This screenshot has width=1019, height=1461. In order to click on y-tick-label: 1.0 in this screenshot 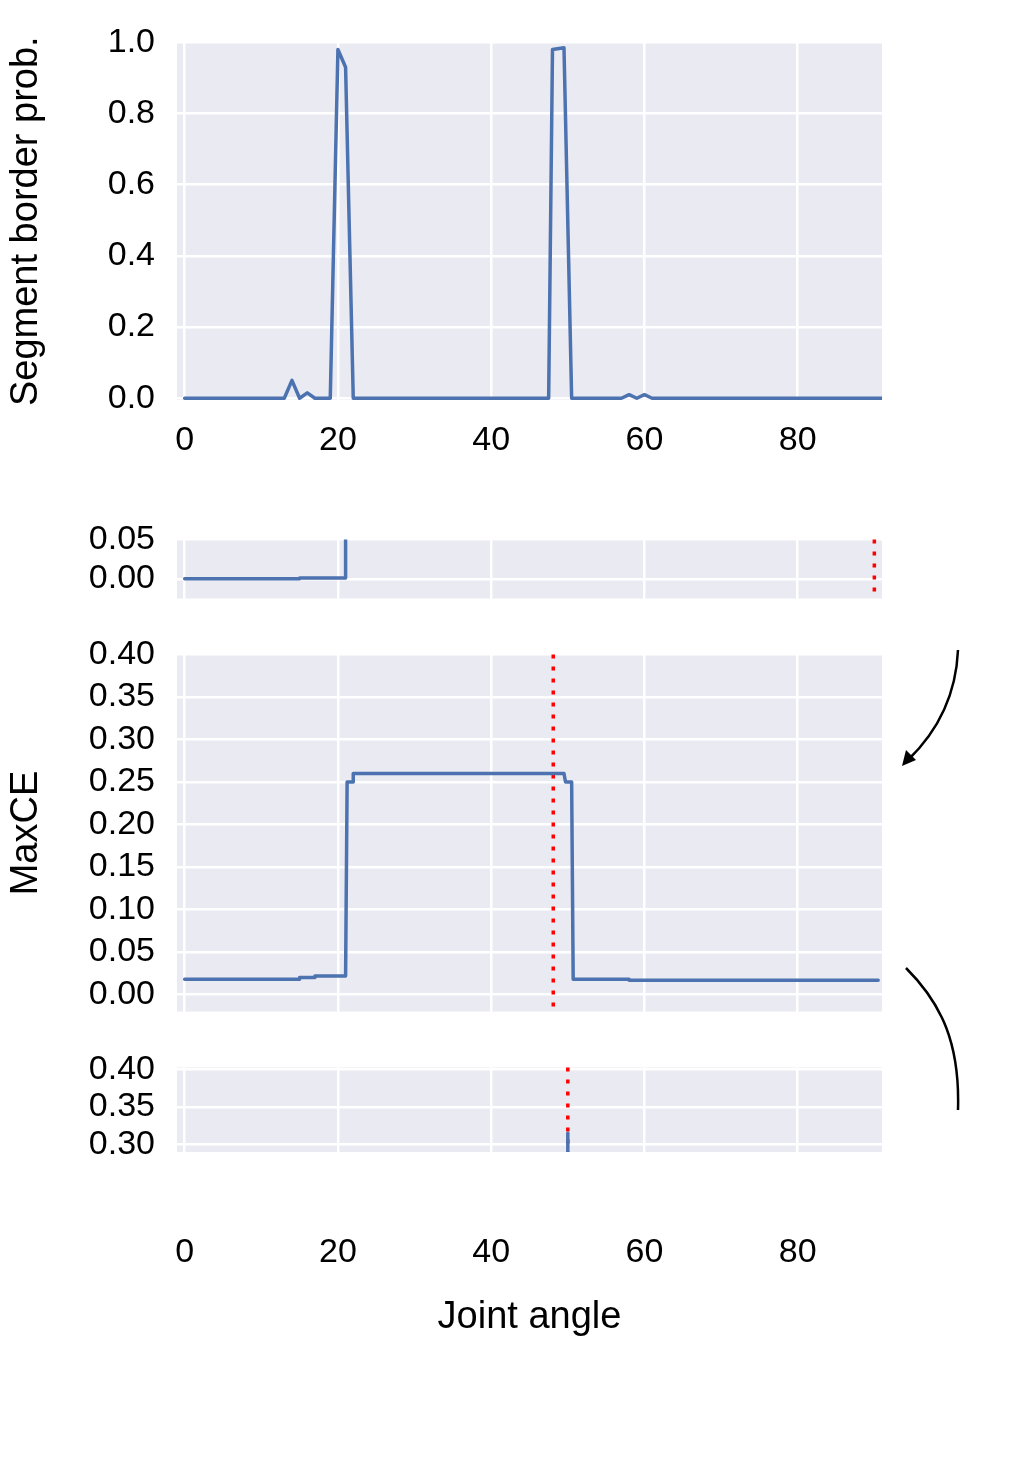, I will do `click(131, 39)`.